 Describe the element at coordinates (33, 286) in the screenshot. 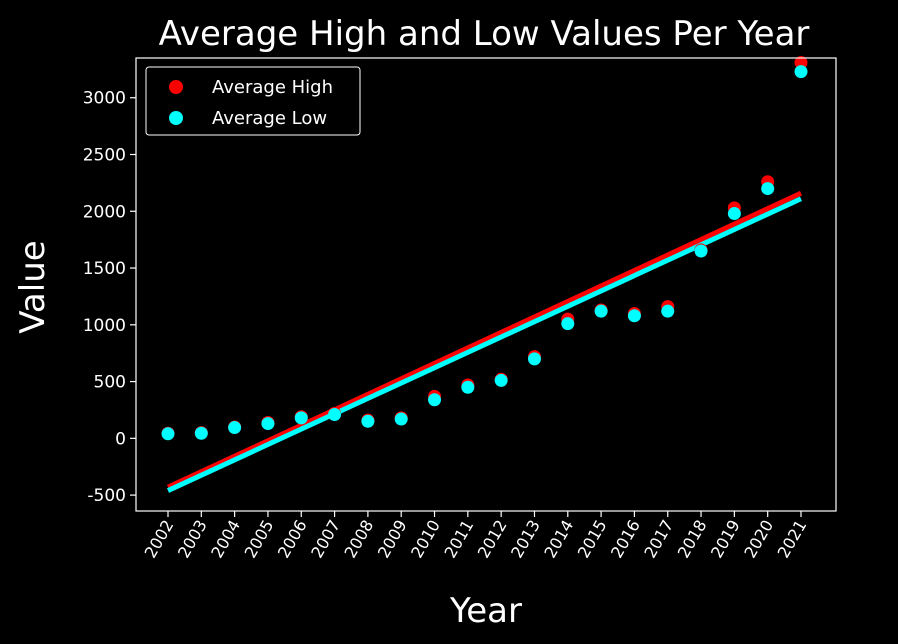

I see `y-axis-label: Value` at that location.